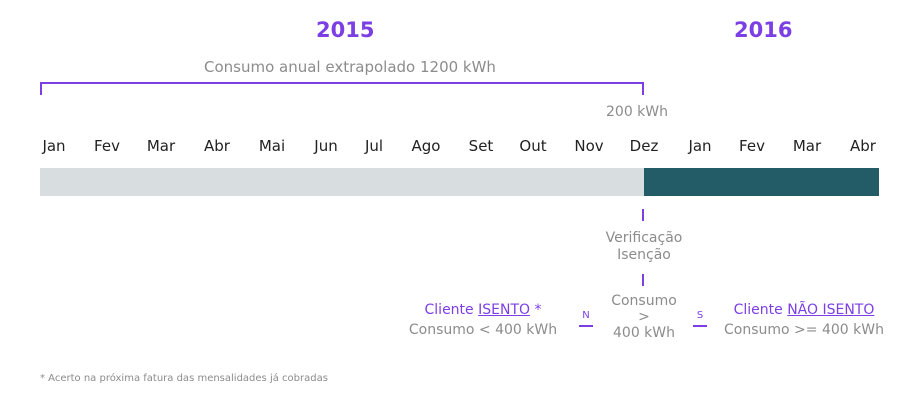 This screenshot has height=406, width=920. I want to click on verification-line1: Verificação, so click(644, 238).